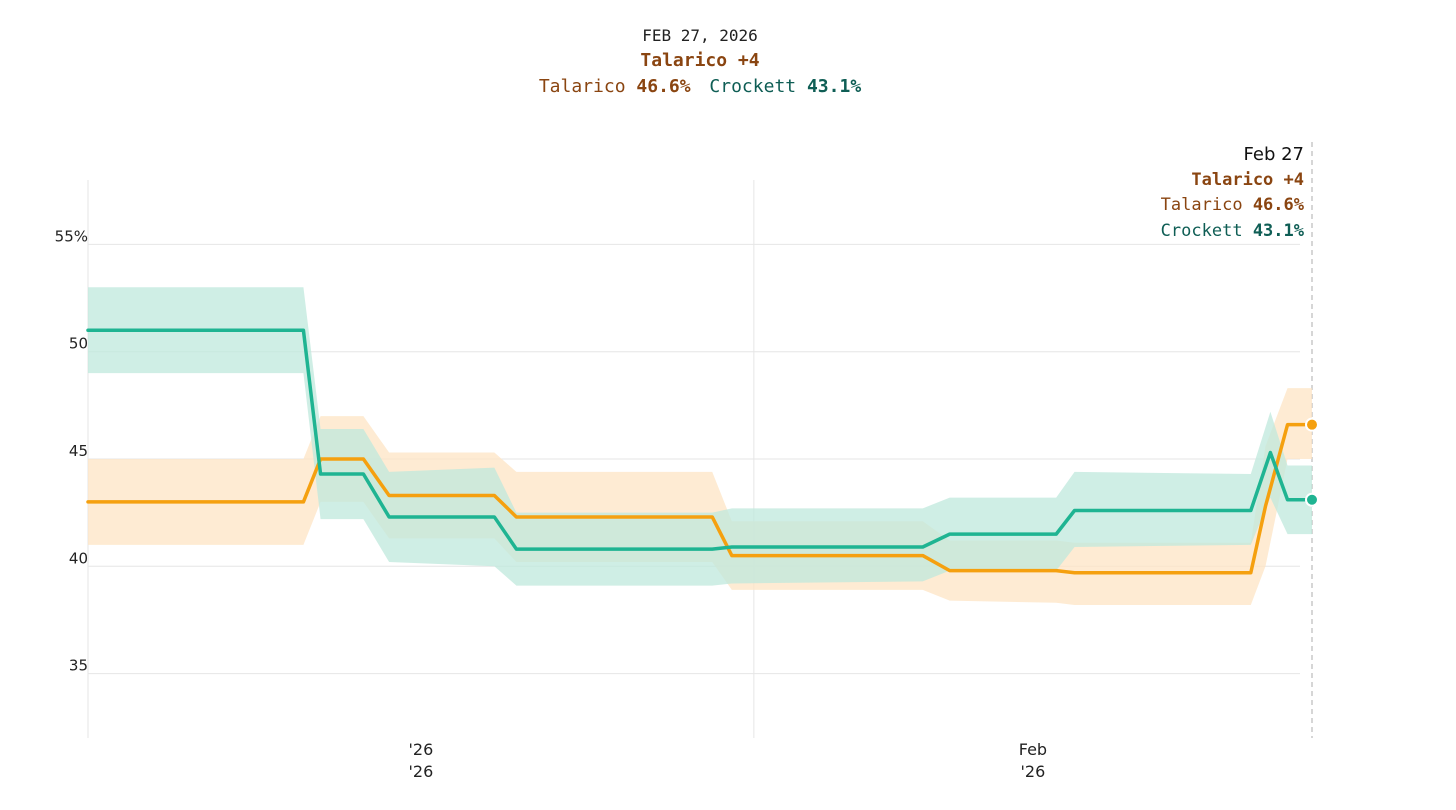 The width and height of the screenshot is (1456, 810). I want to click on header-crockett-label: Crockett, so click(753, 86).